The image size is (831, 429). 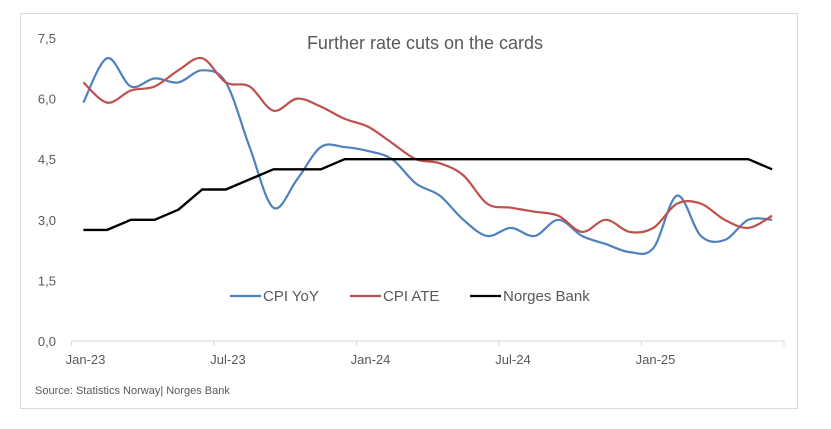 I want to click on legend-label-norges-bank: Norges Bank, so click(x=546, y=296).